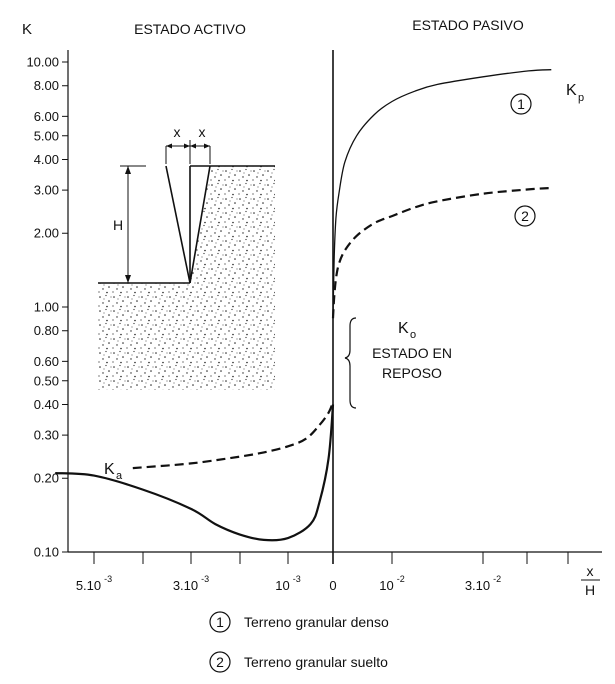  I want to click on rest-state-line1: ESTADO EN, so click(412, 353).